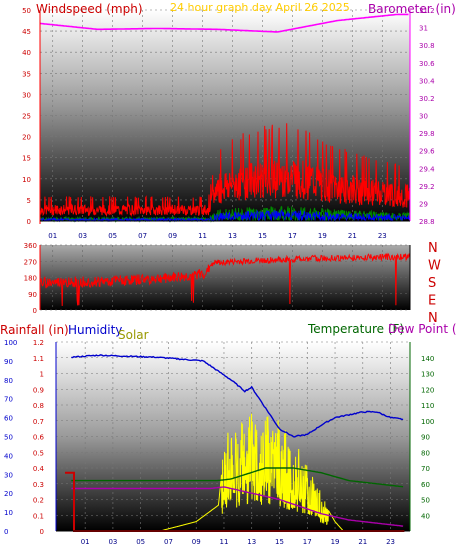 The image size is (456, 547). Describe the element at coordinates (225, 279) in the screenshot. I see `wind-direction-line` at that location.